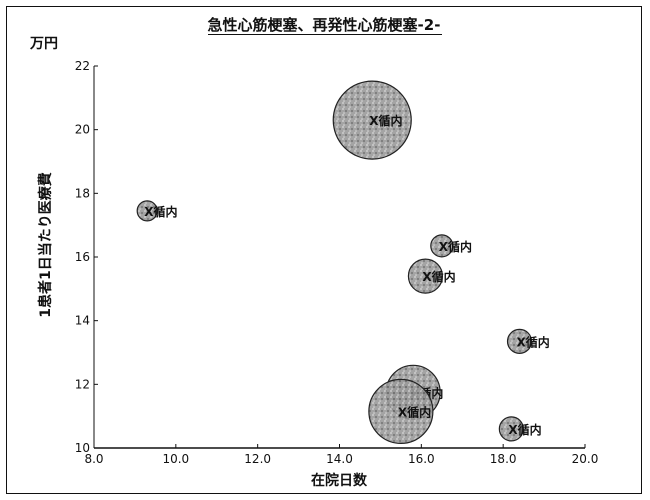 This screenshot has height=500, width=650. What do you see at coordinates (339, 480) in the screenshot?
I see `x-axis-label: 在院日数` at bounding box center [339, 480].